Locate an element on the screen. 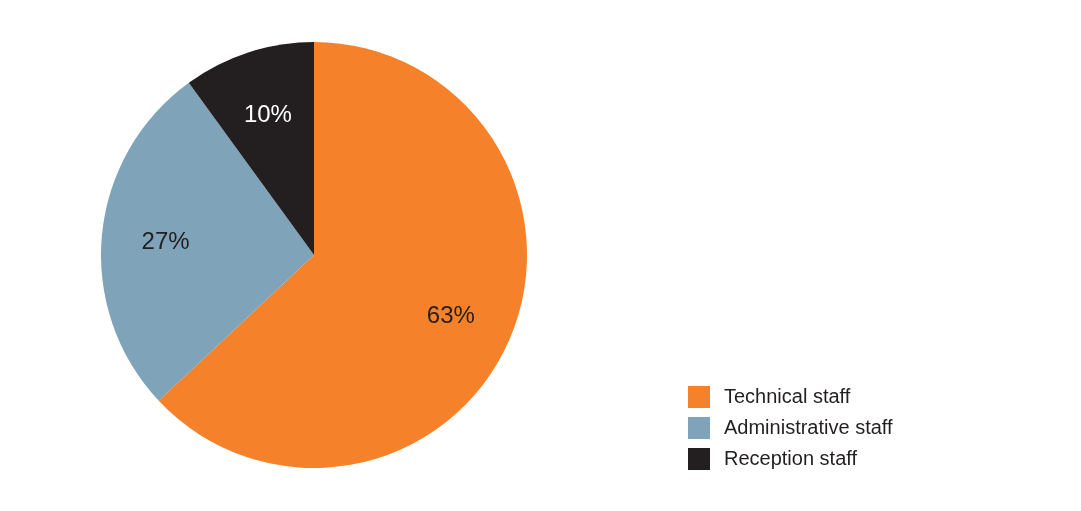 Image resolution: width=1081 pixels, height=511 pixels. data-label: 10% is located at coordinates (267, 113).